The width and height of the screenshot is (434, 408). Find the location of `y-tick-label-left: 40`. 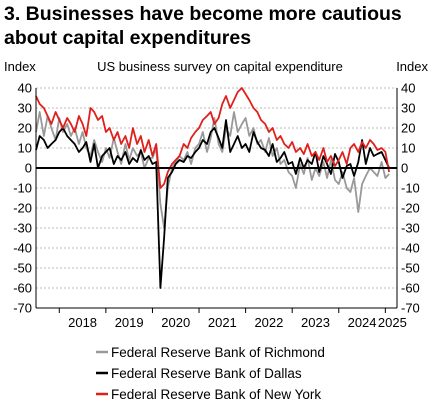

y-tick-label-left: 40 is located at coordinates (25, 88).